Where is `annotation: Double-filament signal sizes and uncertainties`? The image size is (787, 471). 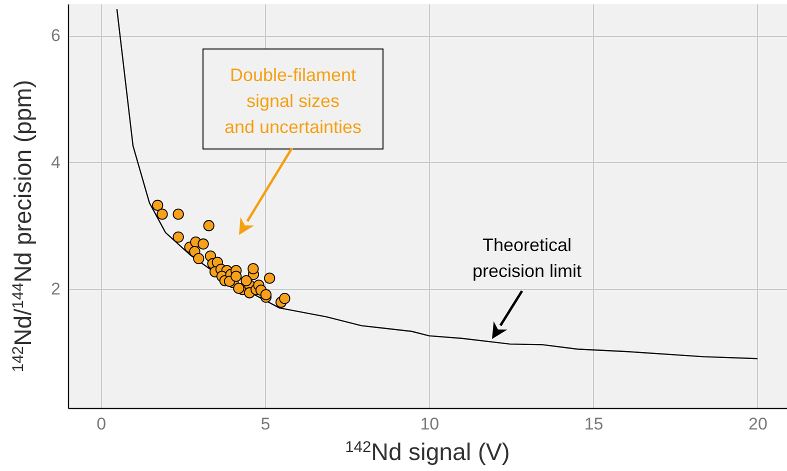 annotation: Double-filament signal sizes and uncertainties is located at coordinates (293, 101).